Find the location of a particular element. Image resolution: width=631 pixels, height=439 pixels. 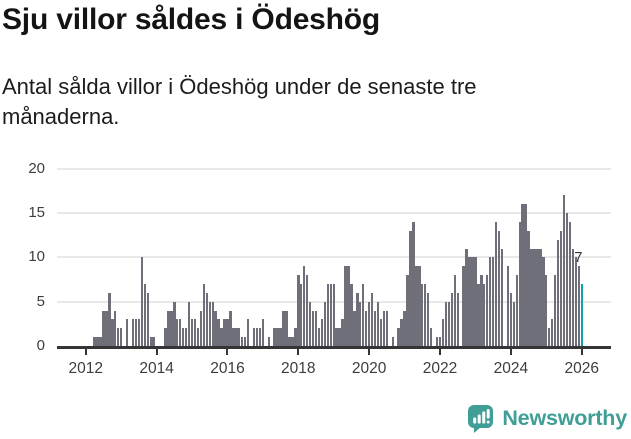

highlighted-bar is located at coordinates (581, 314).